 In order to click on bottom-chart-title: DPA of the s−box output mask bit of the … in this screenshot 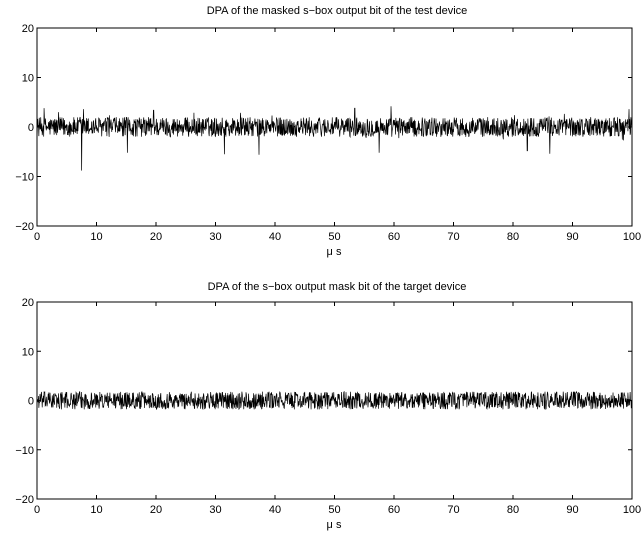, I will do `click(337, 287)`.